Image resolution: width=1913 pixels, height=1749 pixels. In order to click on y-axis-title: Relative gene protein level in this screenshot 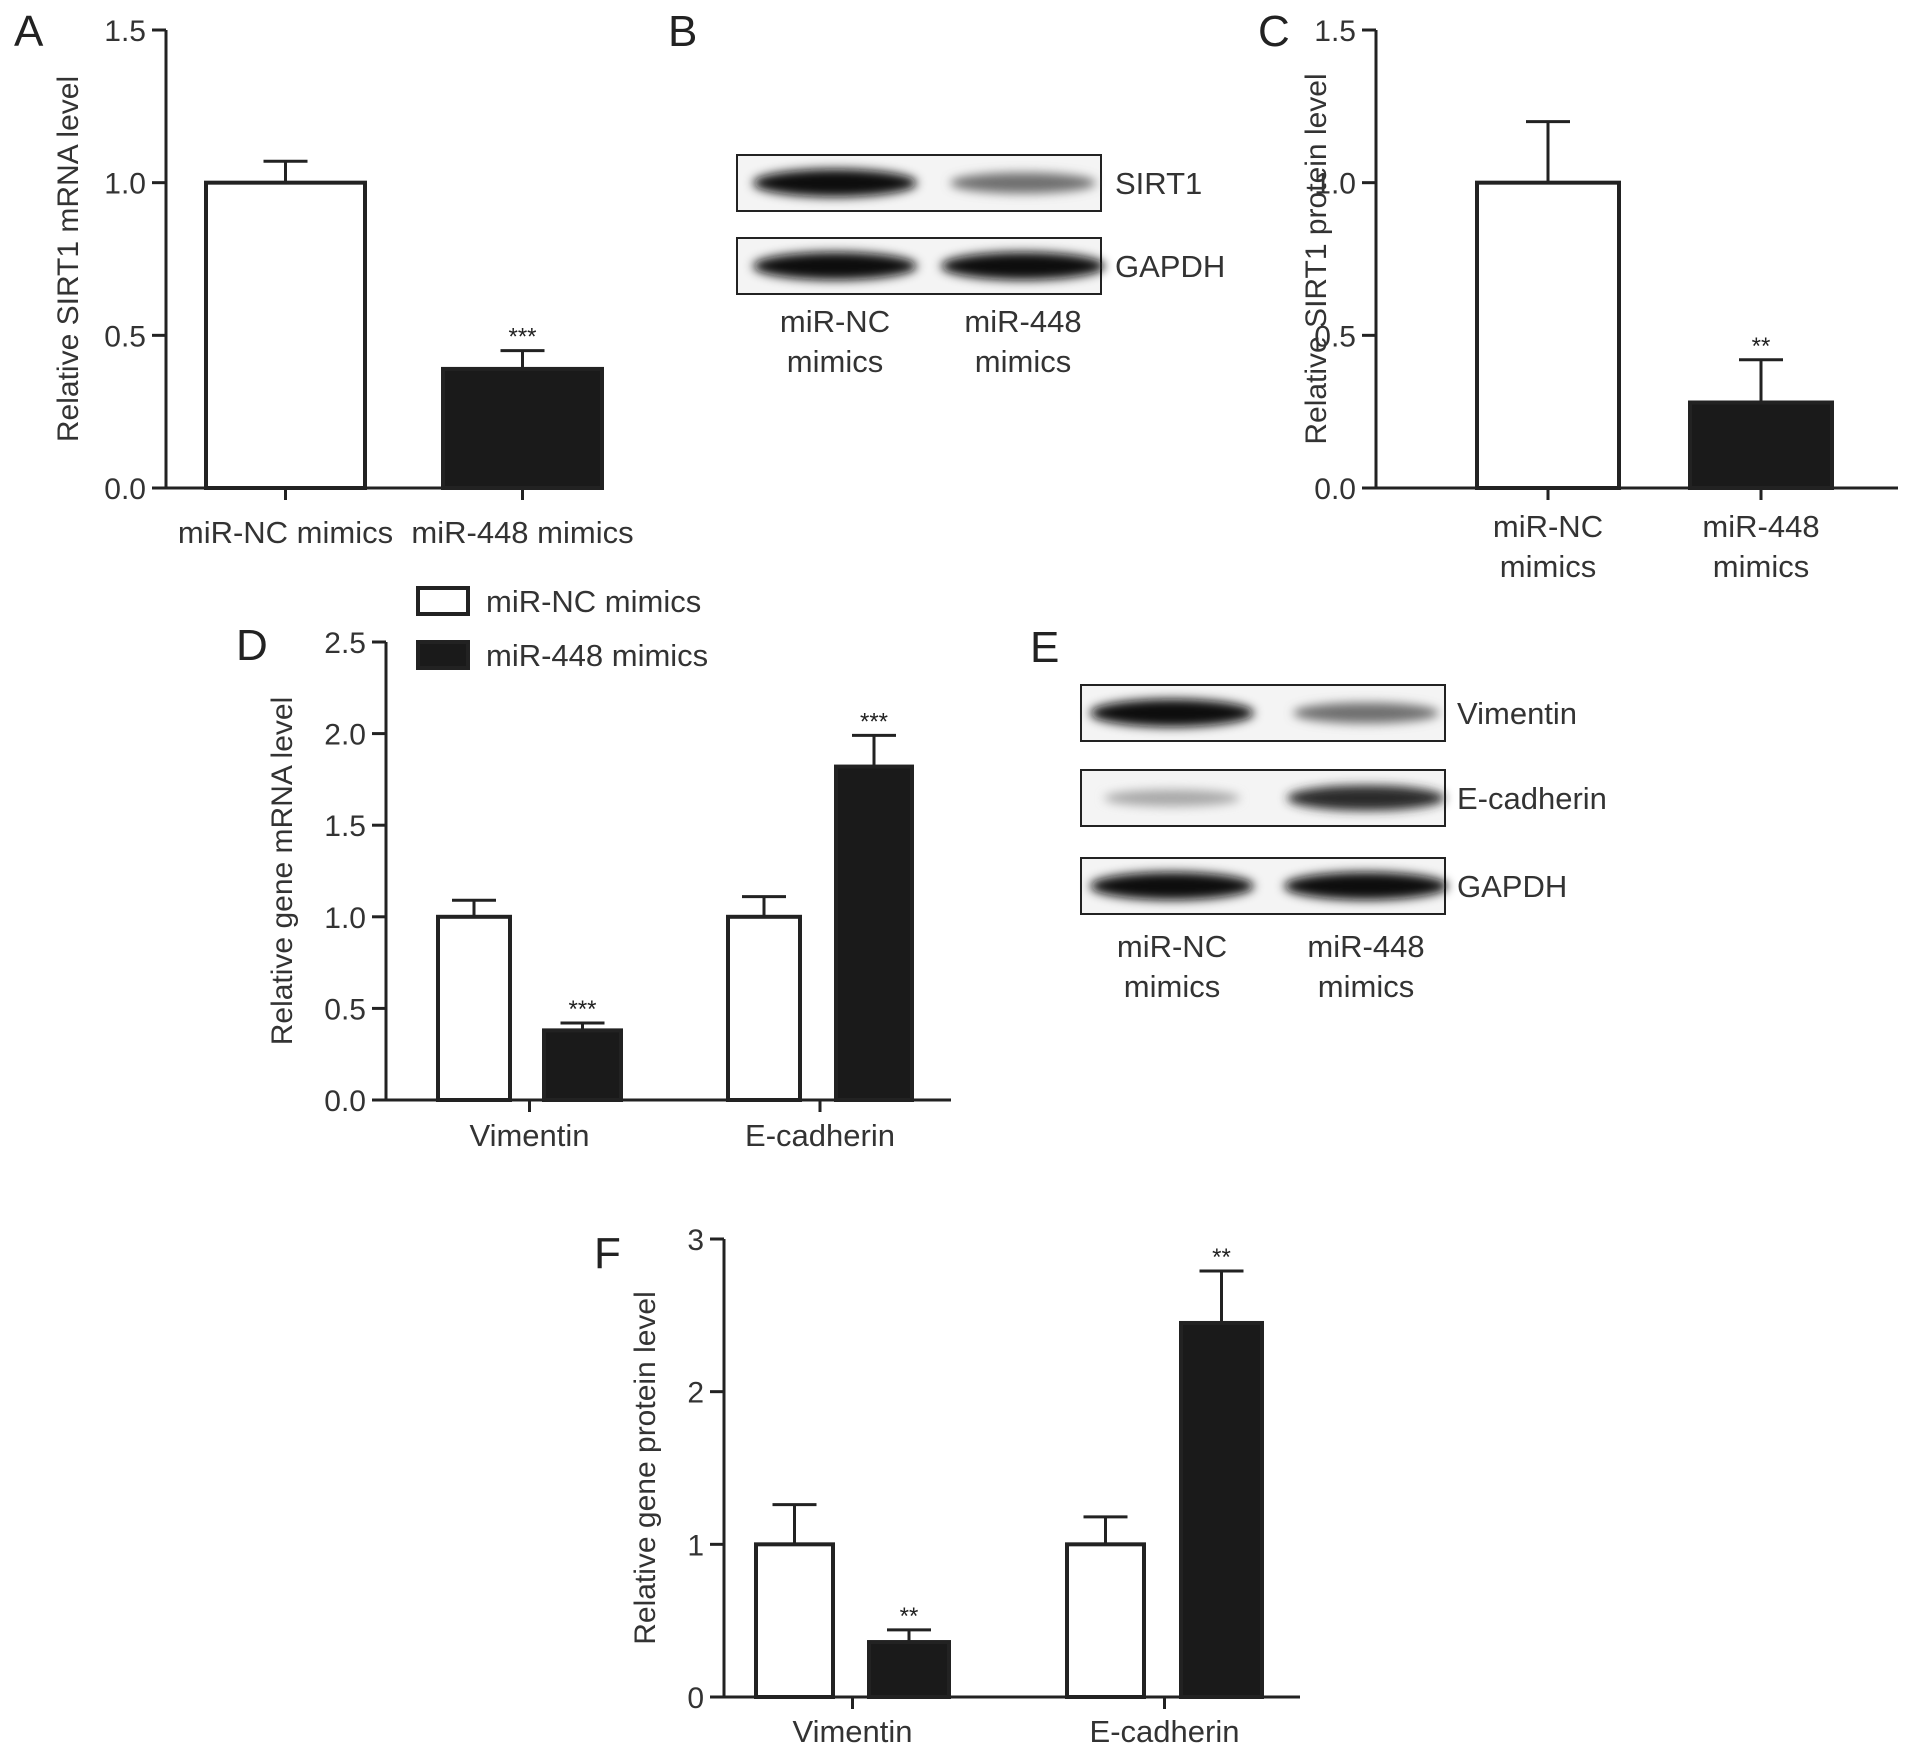, I will do `click(645, 1468)`.